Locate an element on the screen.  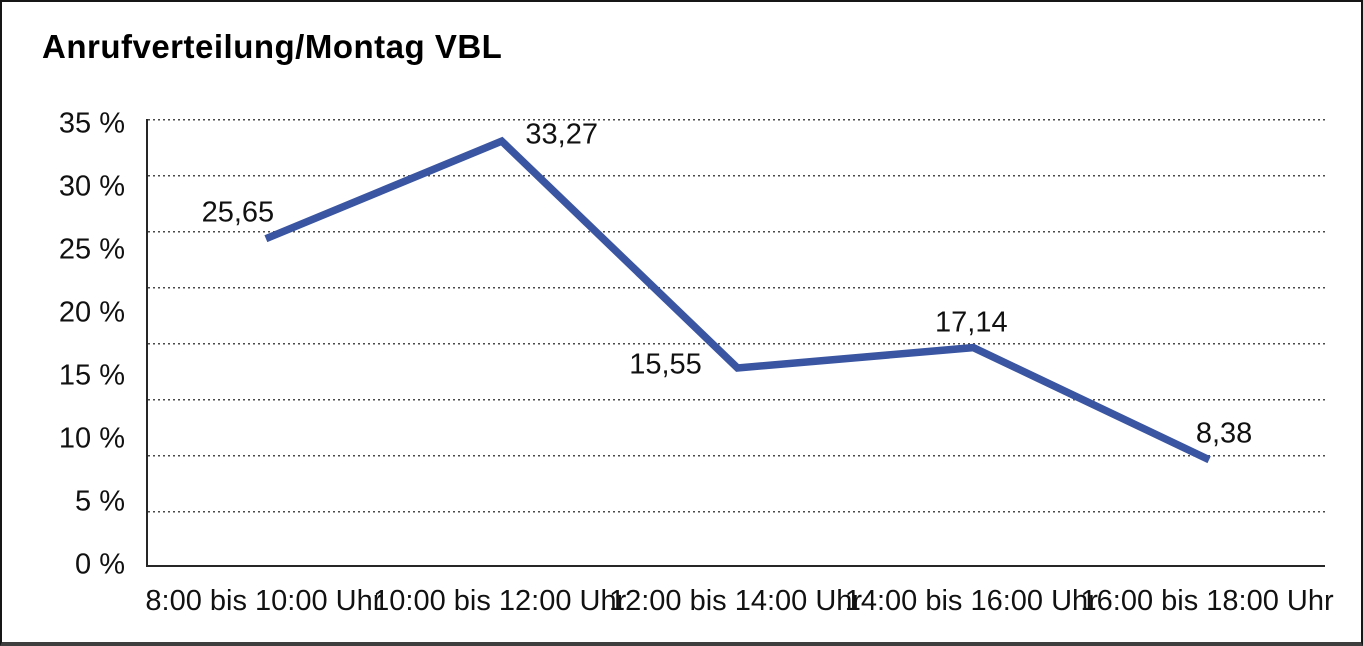
data-point-label: 8,38 is located at coordinates (1224, 433).